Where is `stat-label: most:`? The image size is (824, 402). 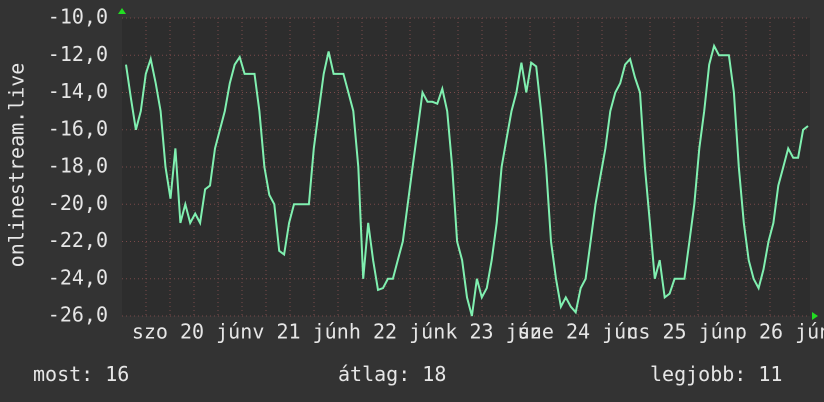 stat-label: most: is located at coordinates (63, 374).